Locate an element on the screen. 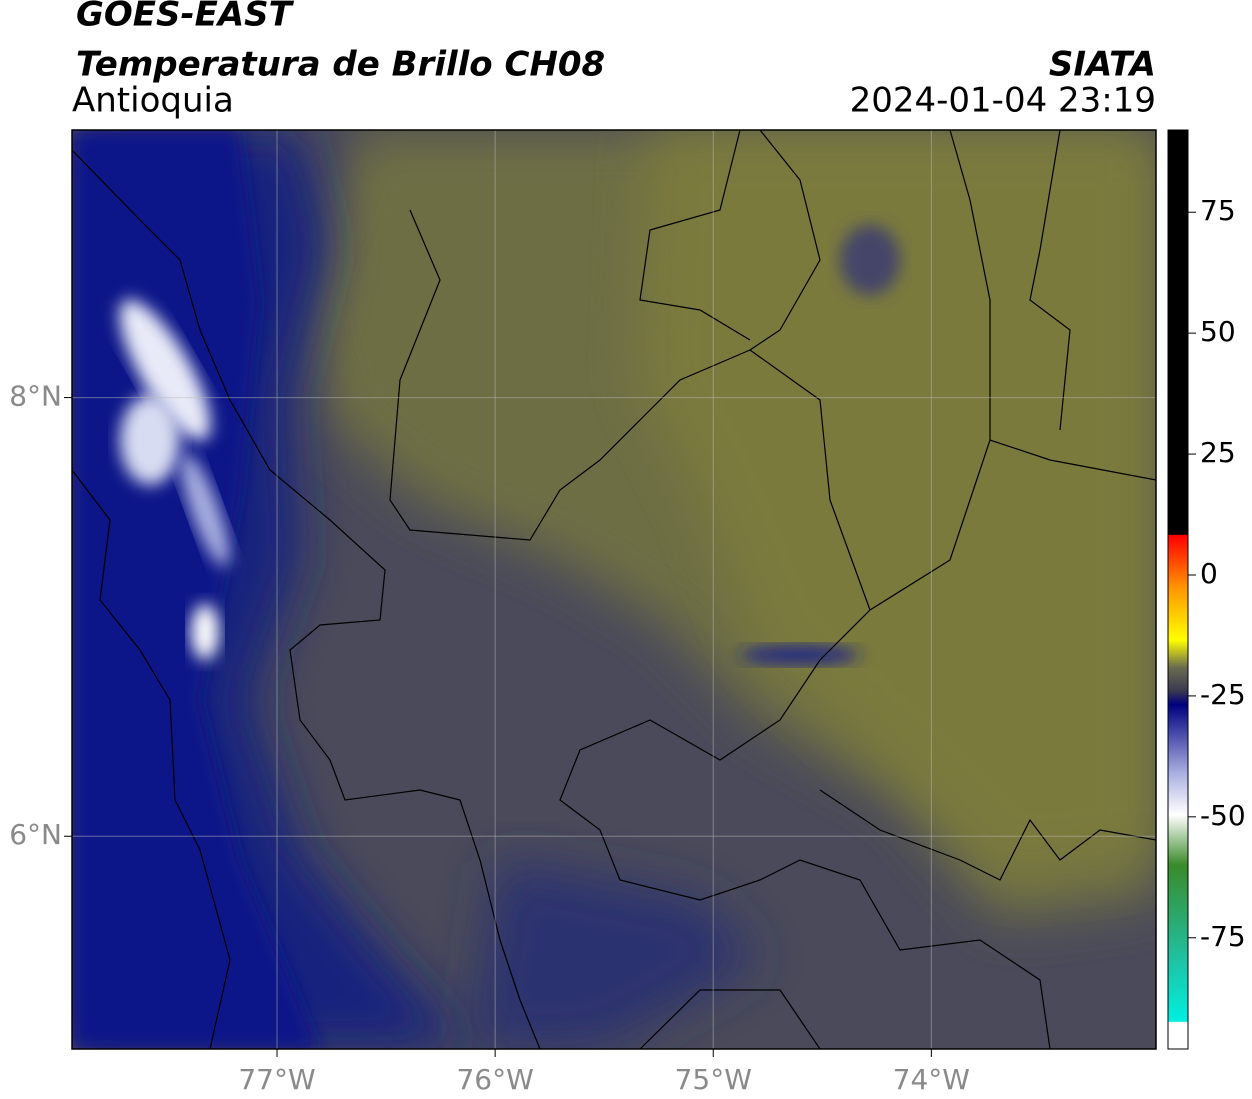 This screenshot has height=1099, width=1252. colorbar-tick-label: 0 is located at coordinates (1209, 573).